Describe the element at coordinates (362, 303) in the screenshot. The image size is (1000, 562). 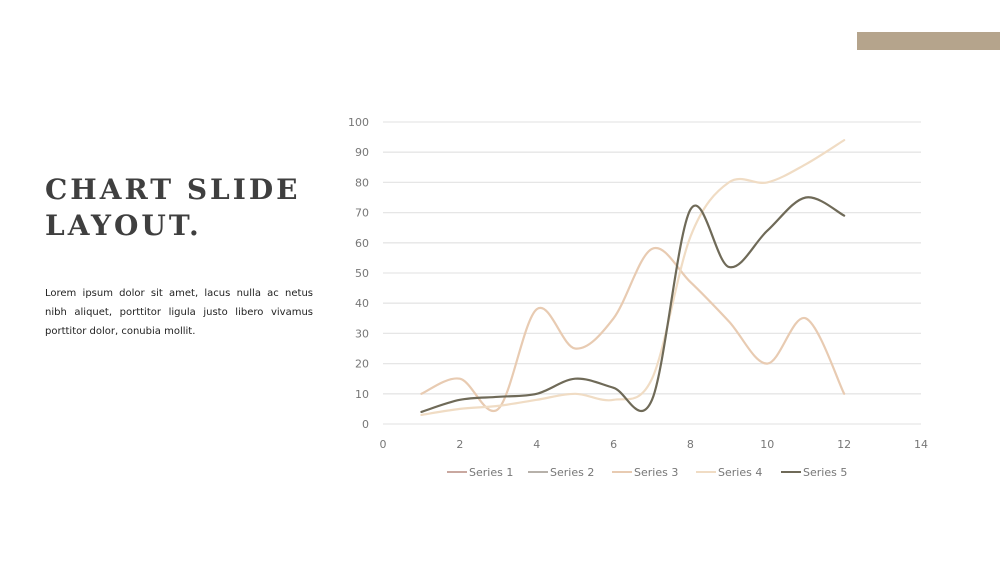
I see `y-tick-label: 40` at that location.